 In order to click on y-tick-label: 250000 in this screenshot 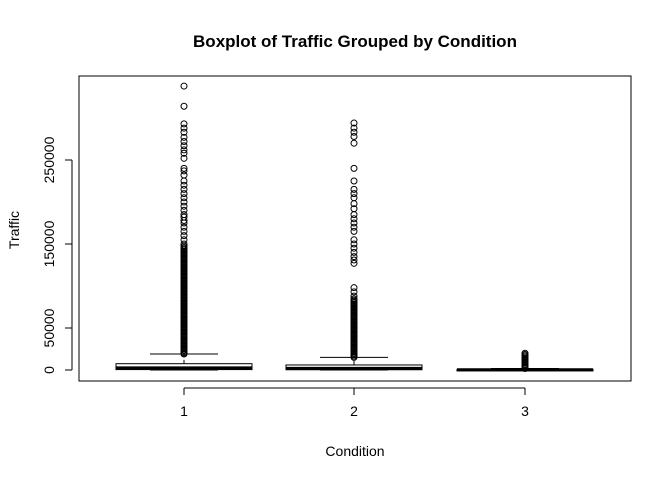, I will do `click(49, 159)`.